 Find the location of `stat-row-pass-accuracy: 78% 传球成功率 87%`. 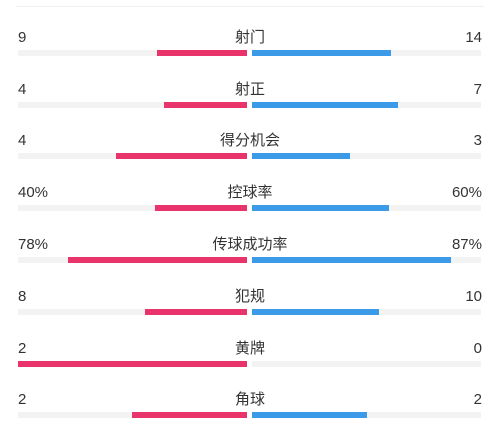

stat-row-pass-accuracy: 78% 传球成功率 87% is located at coordinates (250, 255).